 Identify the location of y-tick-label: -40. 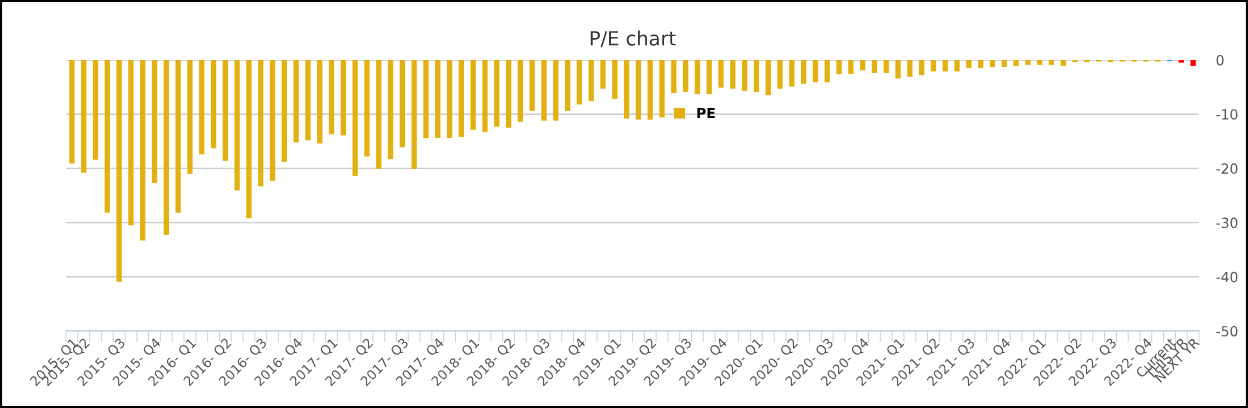
(1227, 277).